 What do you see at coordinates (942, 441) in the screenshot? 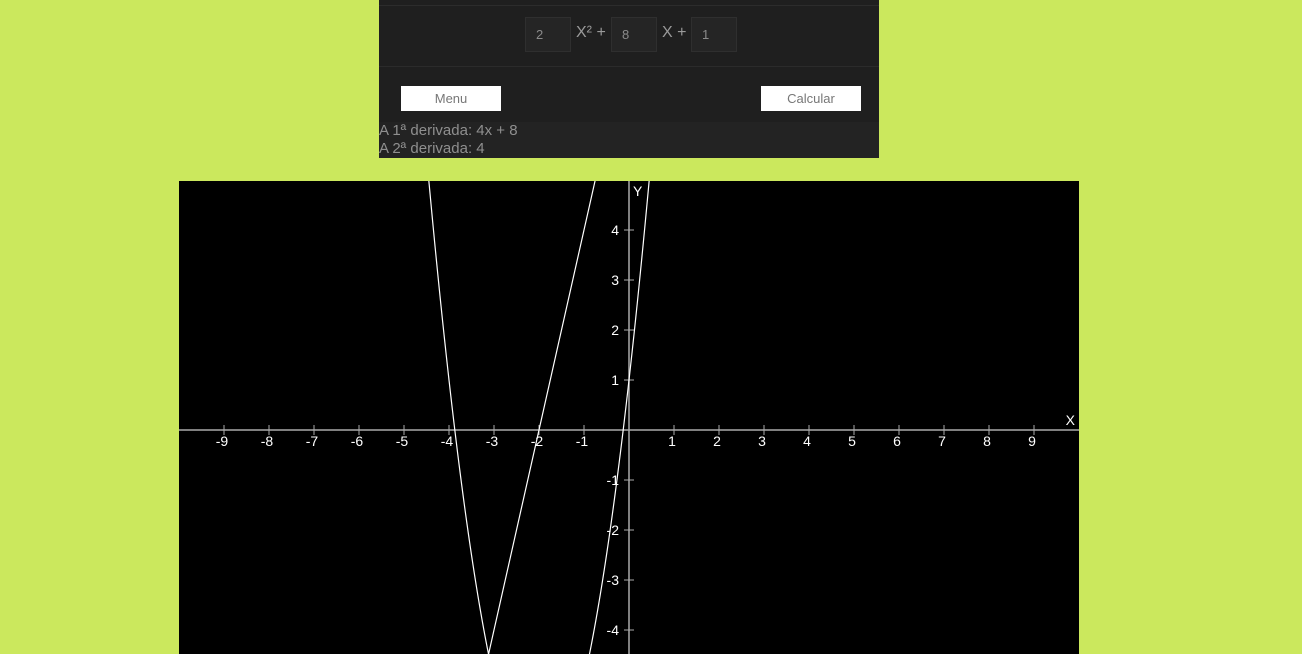
I see `x-tick-label: 7` at bounding box center [942, 441].